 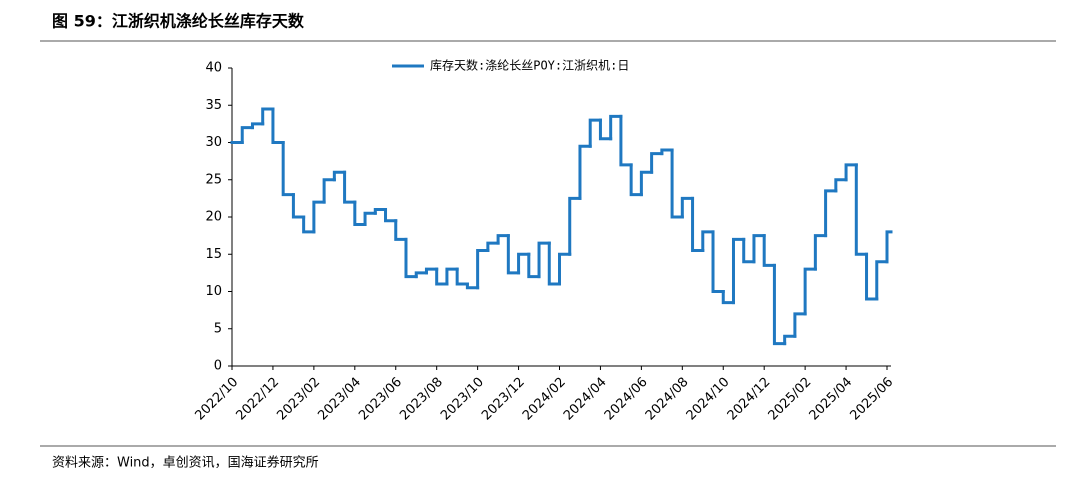 I want to click on x-tick-label: 2023/06, so click(x=380, y=399).